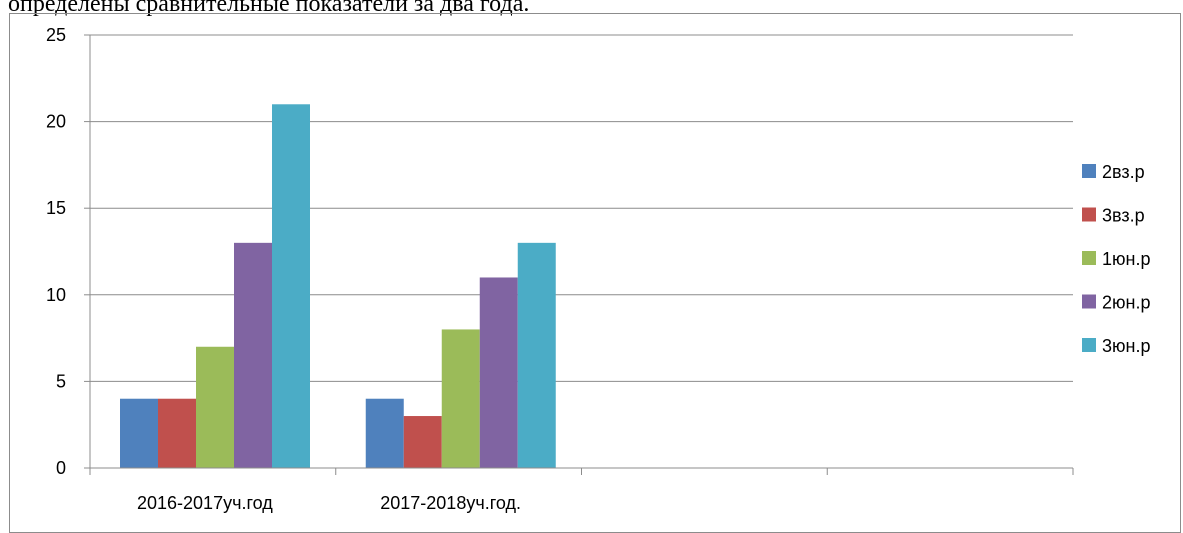  Describe the element at coordinates (1123, 172) in the screenshot. I see `legend-label: 2вз.р` at that location.